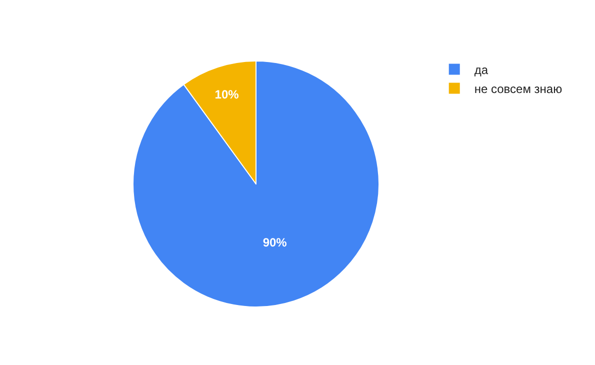 The image size is (595, 365). I want to click on data-label: 10%, so click(227, 95).